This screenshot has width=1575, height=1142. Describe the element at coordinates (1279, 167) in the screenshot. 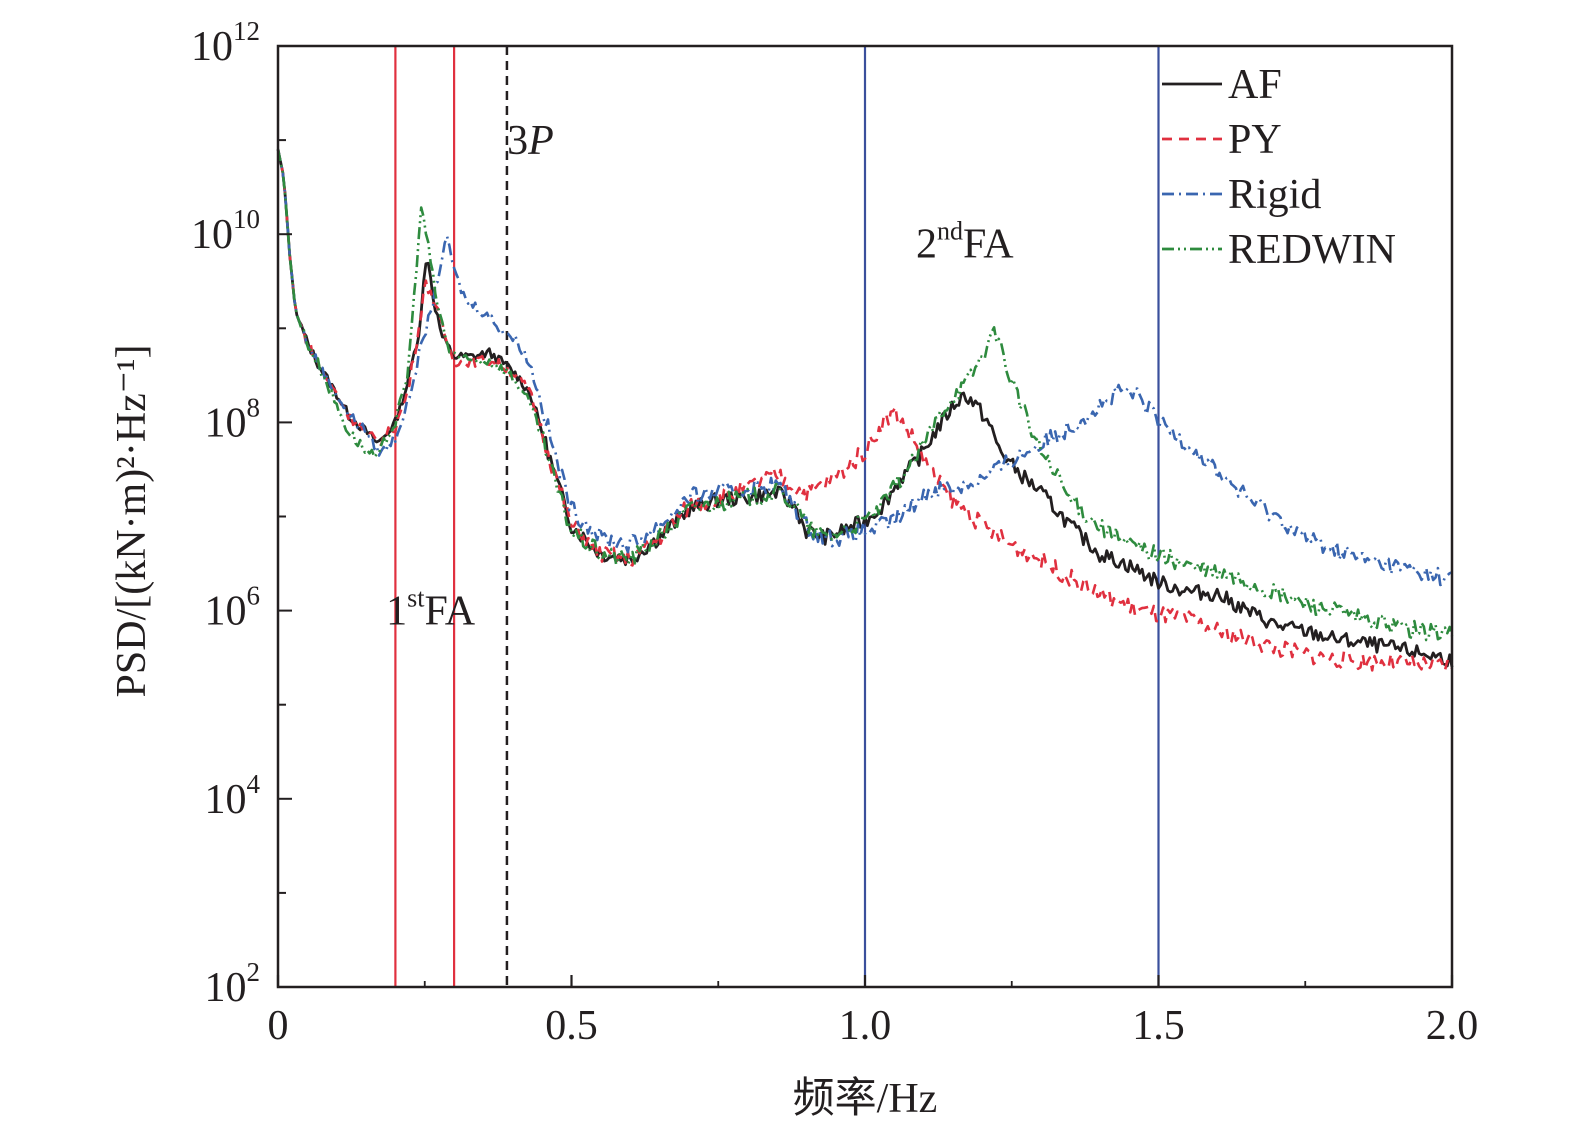

I see `legend: AF PY Rigid REDWIN` at that location.